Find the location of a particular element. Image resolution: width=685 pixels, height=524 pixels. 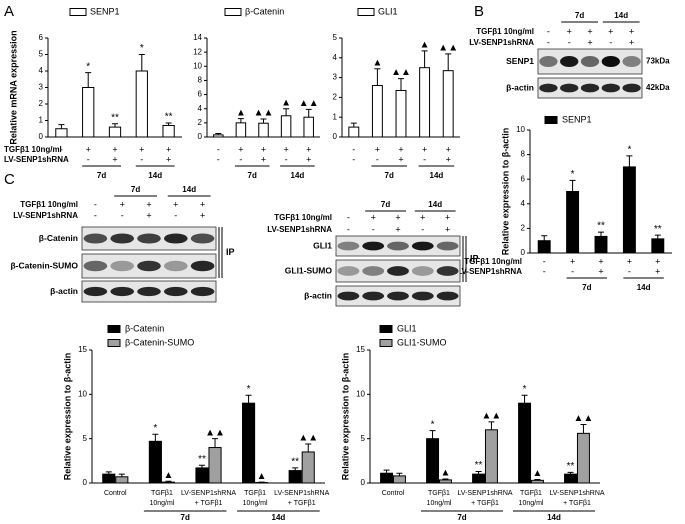

y-tick-label: 8 is located at coordinates (523, 154).